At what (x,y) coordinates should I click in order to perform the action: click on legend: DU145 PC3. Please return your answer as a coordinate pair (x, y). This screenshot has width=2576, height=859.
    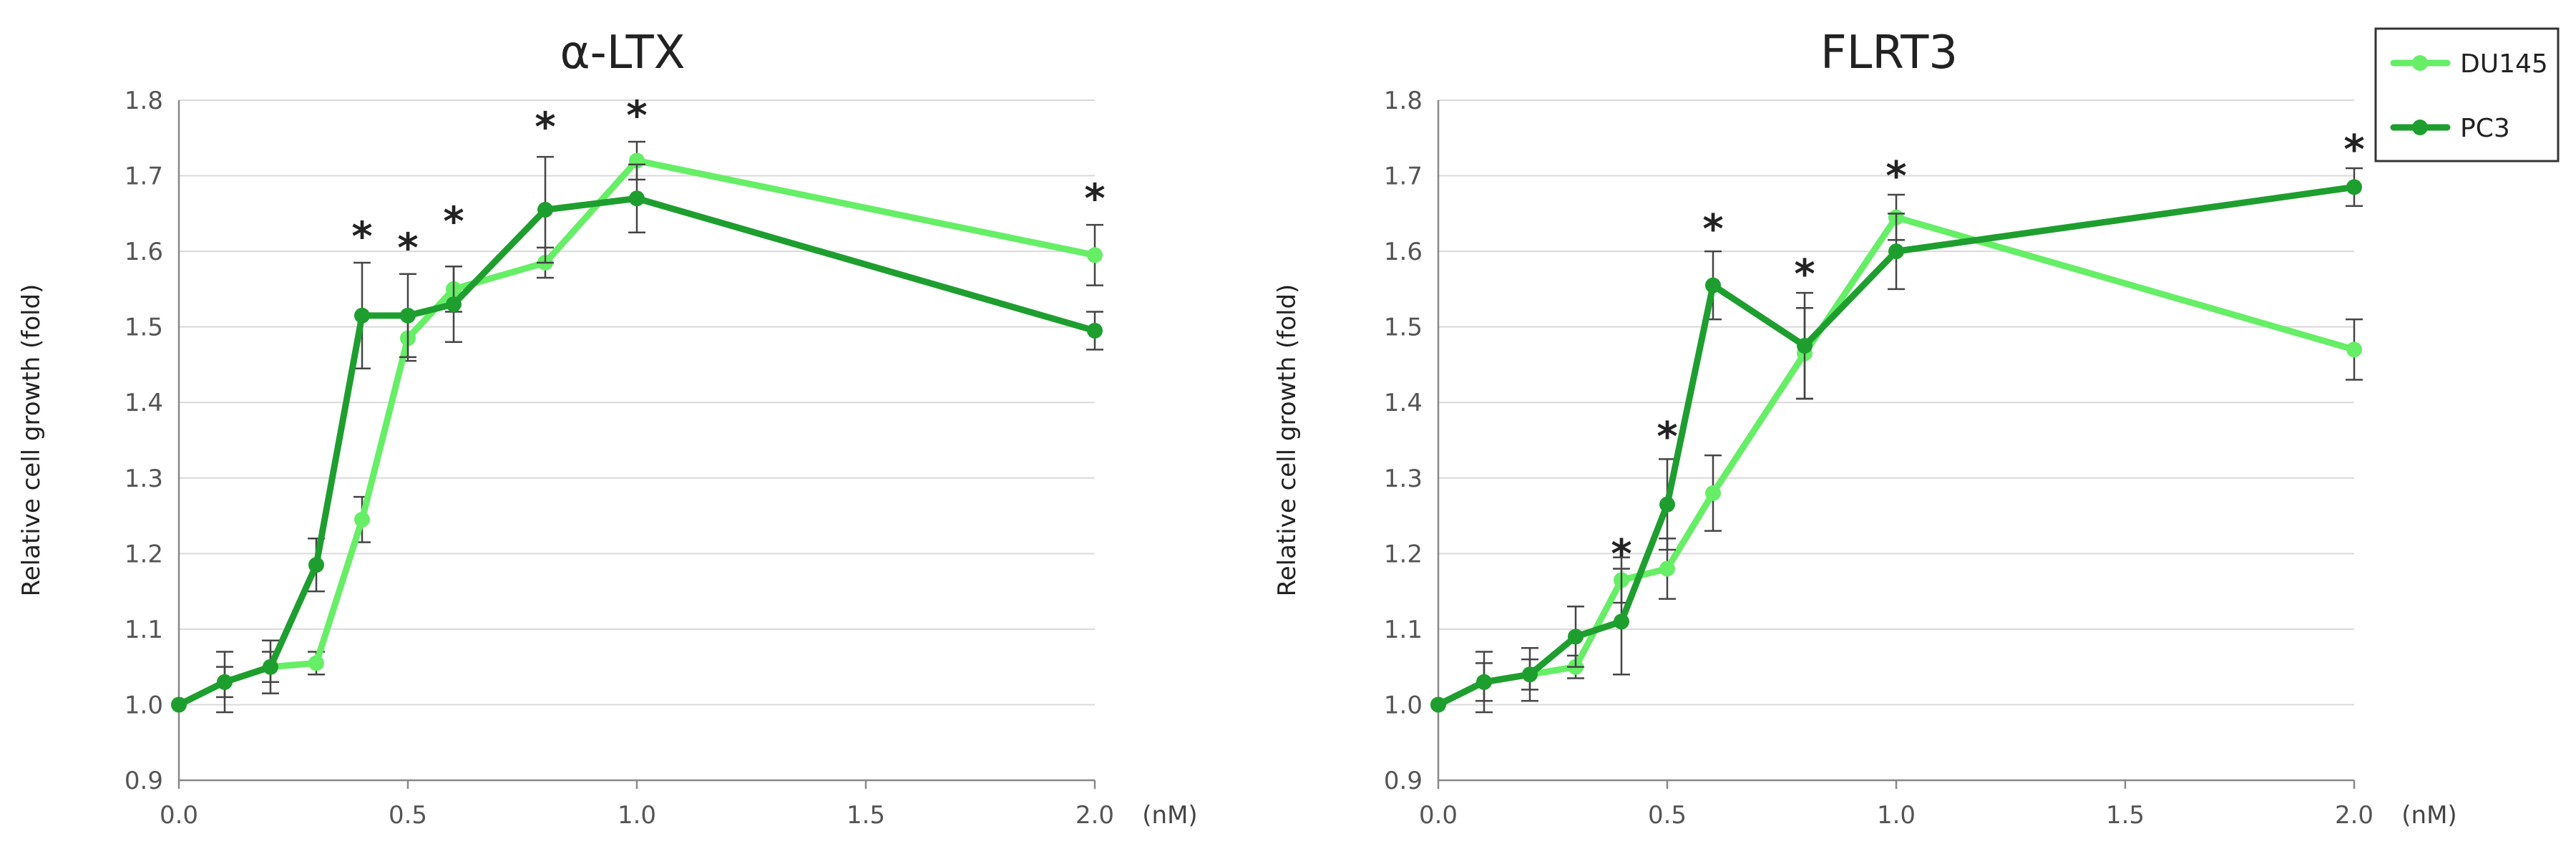
    Looking at the image, I should click on (2467, 94).